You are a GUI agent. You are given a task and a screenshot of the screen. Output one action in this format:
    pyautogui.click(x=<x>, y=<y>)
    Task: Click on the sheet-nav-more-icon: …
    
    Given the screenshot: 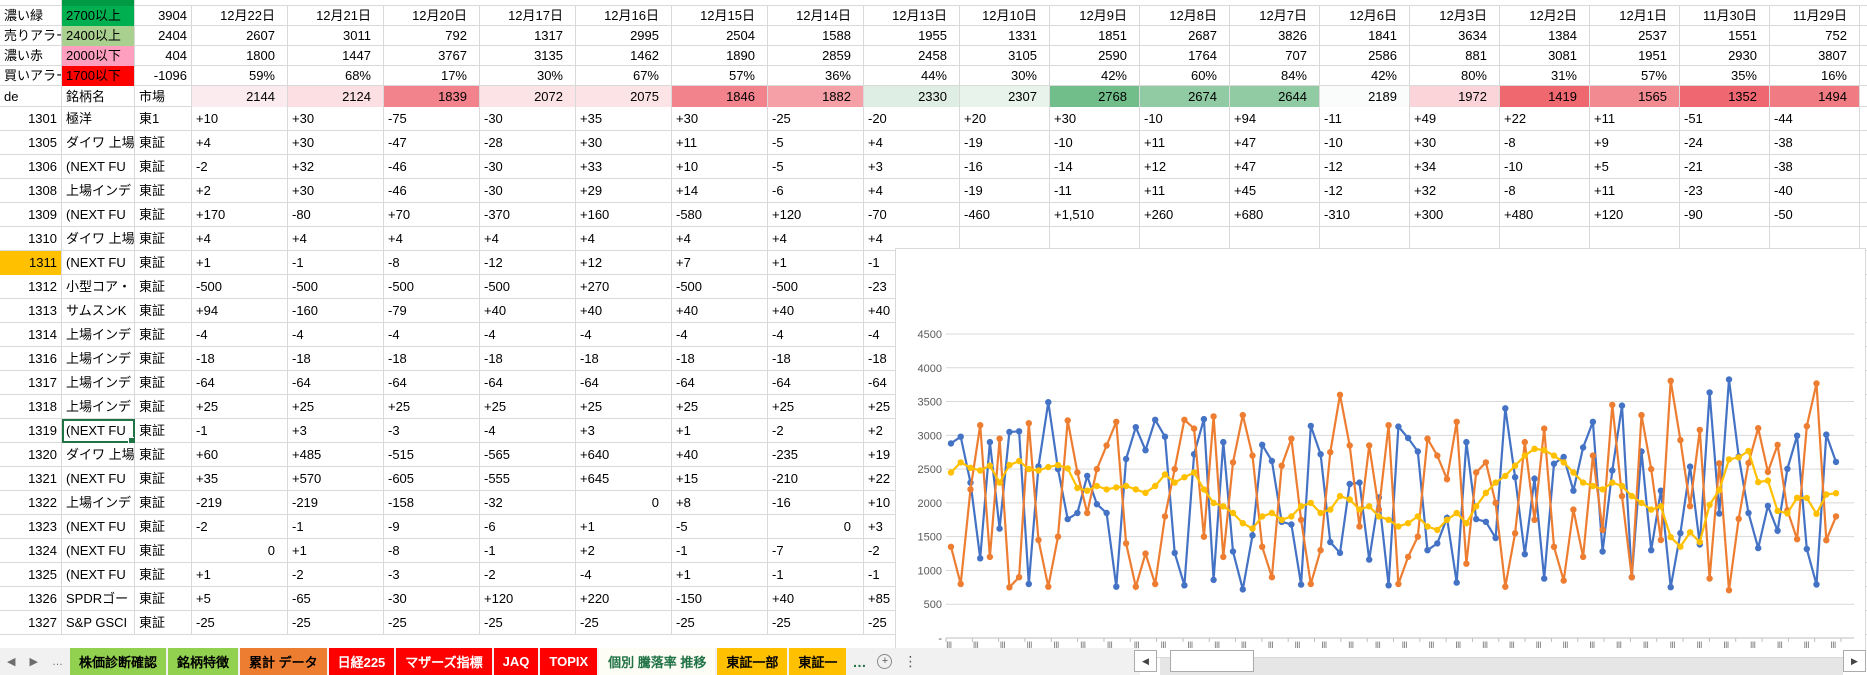 What is the action you would take?
    pyautogui.click(x=57, y=661)
    